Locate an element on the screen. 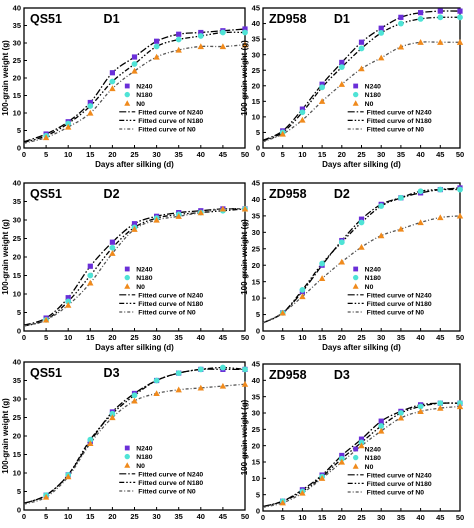 The image size is (474, 528). y-tick-label: 25 is located at coordinates (17, 238).